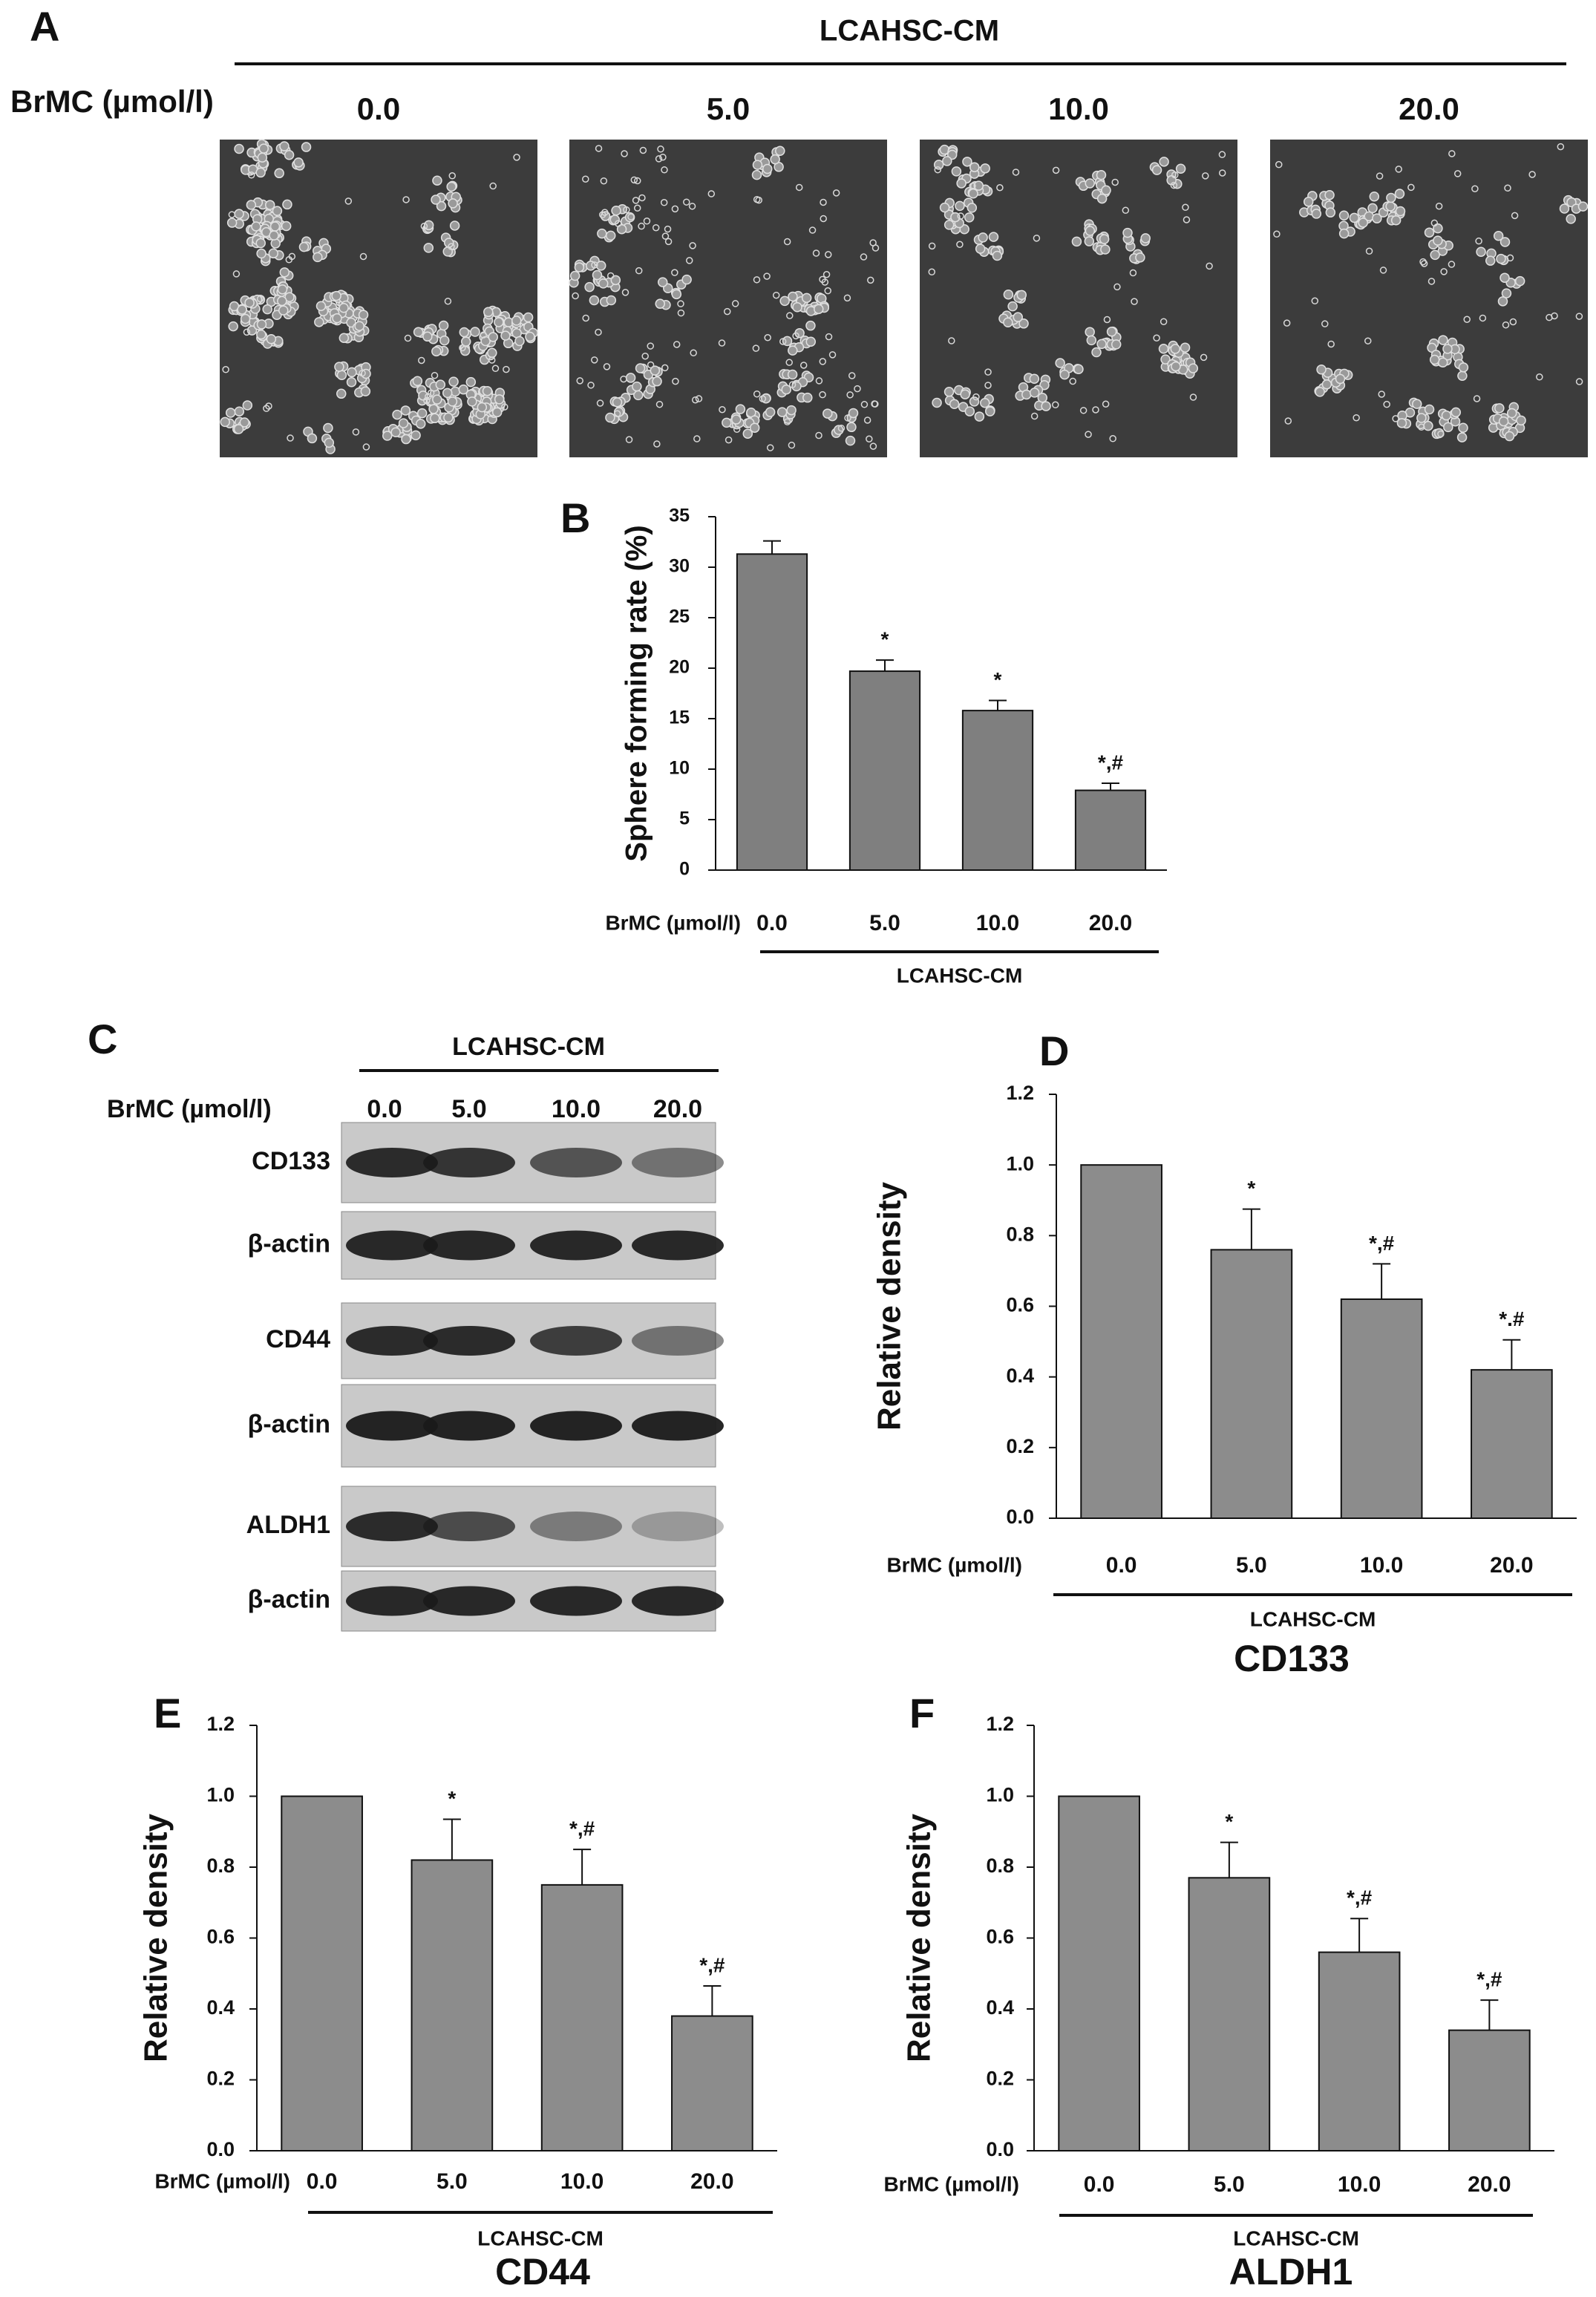  I want to click on significance-mark: *.#, so click(1512, 1318).